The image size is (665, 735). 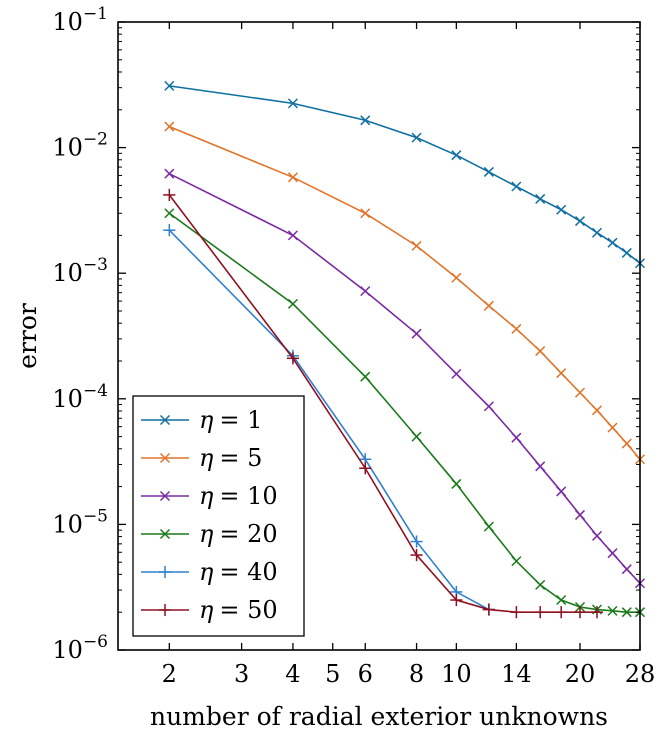 I want to click on legend-box, so click(x=218, y=516).